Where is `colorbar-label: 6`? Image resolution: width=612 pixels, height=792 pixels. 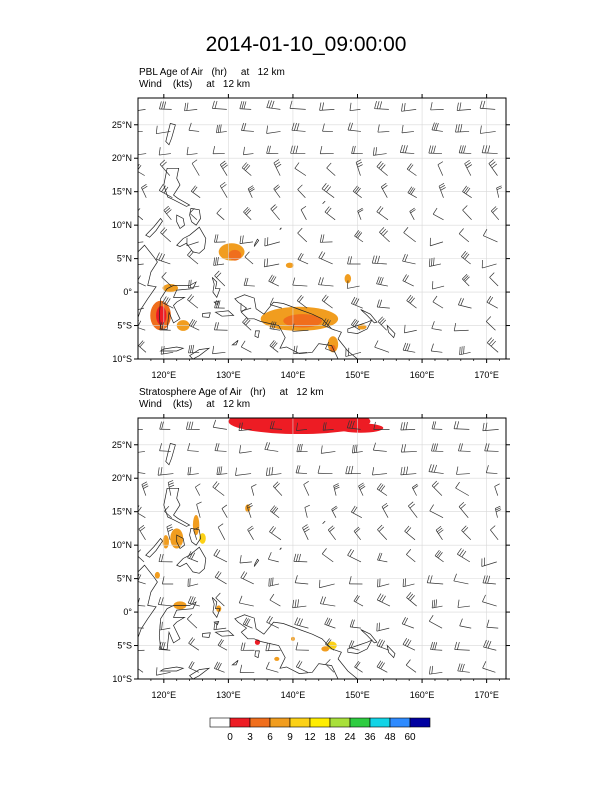
colorbar-label: 6 is located at coordinates (270, 737).